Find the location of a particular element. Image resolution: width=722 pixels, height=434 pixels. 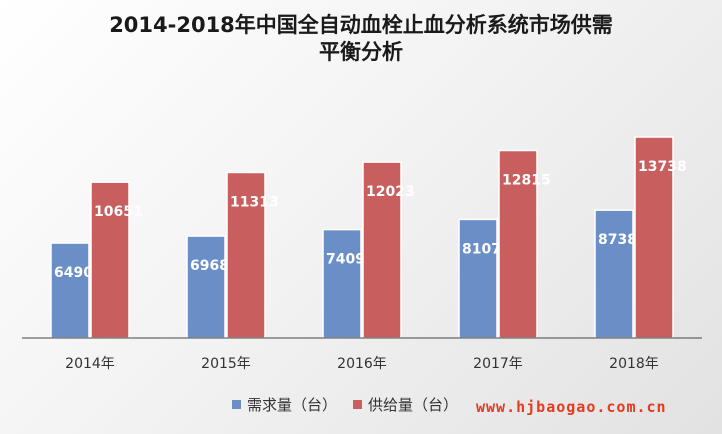

x-tick-label-2: 2016年 is located at coordinates (362, 364).